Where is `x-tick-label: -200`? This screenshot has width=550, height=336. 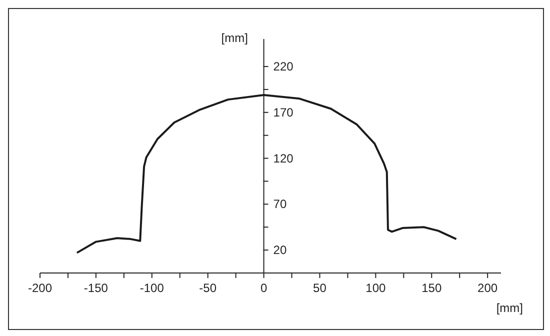
x-tick-label: -200 is located at coordinates (40, 288).